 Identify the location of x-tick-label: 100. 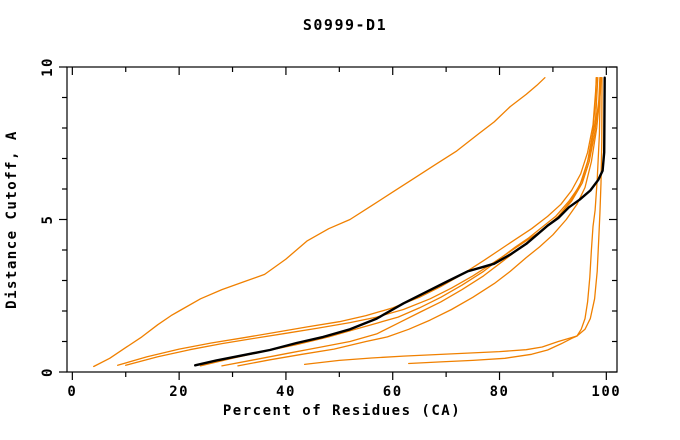
(606, 392).